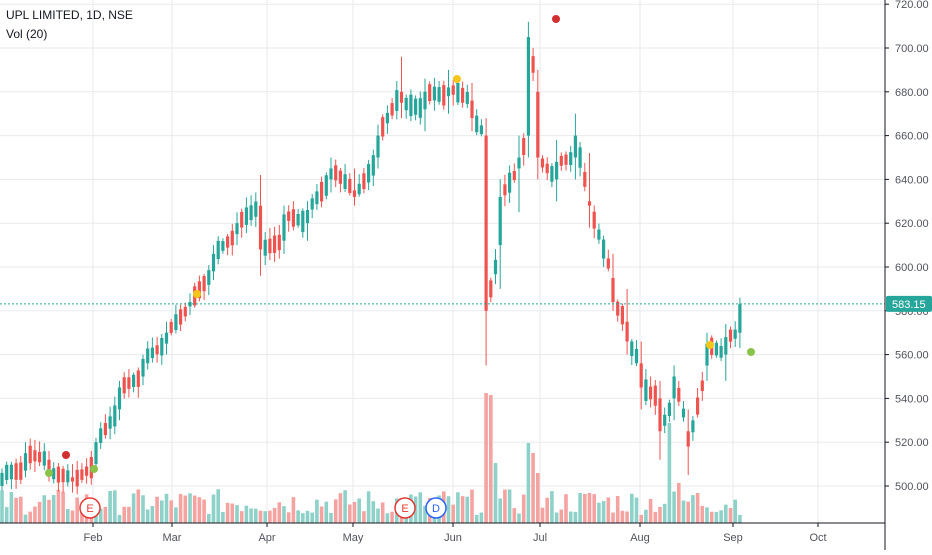  I want to click on event-label: E, so click(404, 509).